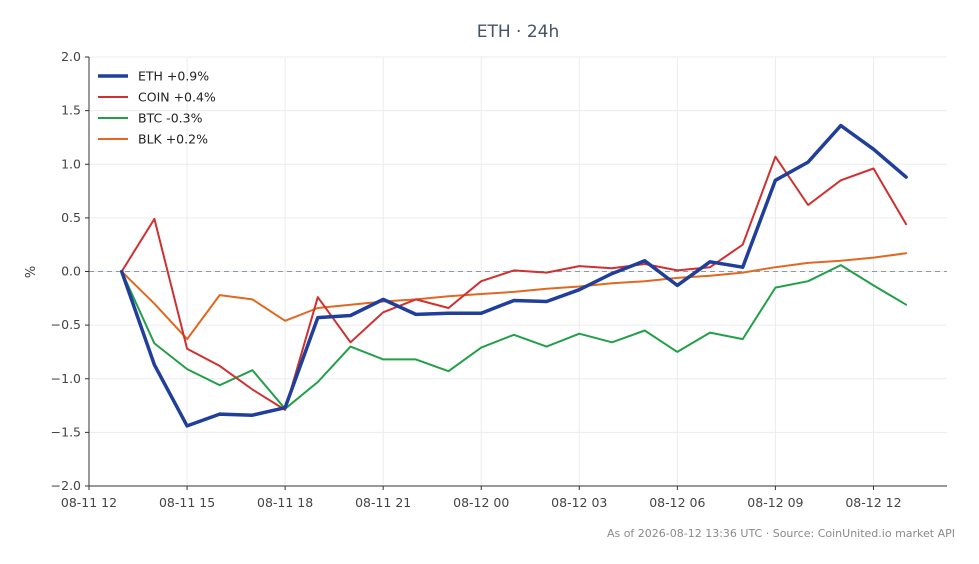  I want to click on legend: ETH +0.9% COIN +0.4% BTC -0.3% BLK +0.2%, so click(157, 108).